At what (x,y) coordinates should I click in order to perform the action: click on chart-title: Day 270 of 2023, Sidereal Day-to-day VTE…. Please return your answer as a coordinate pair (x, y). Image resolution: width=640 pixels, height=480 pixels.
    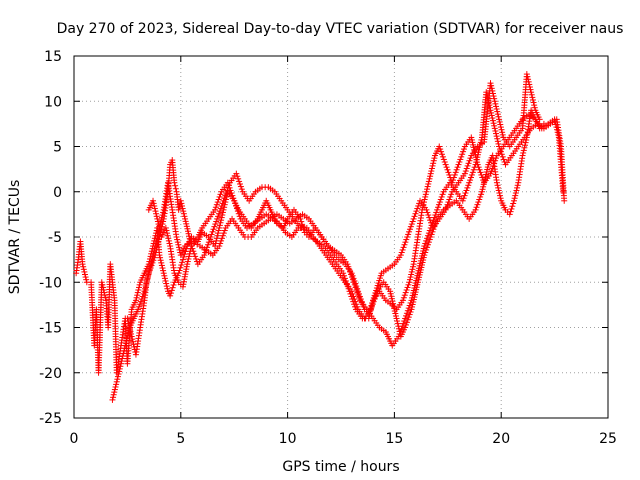
    Looking at the image, I should click on (340, 29).